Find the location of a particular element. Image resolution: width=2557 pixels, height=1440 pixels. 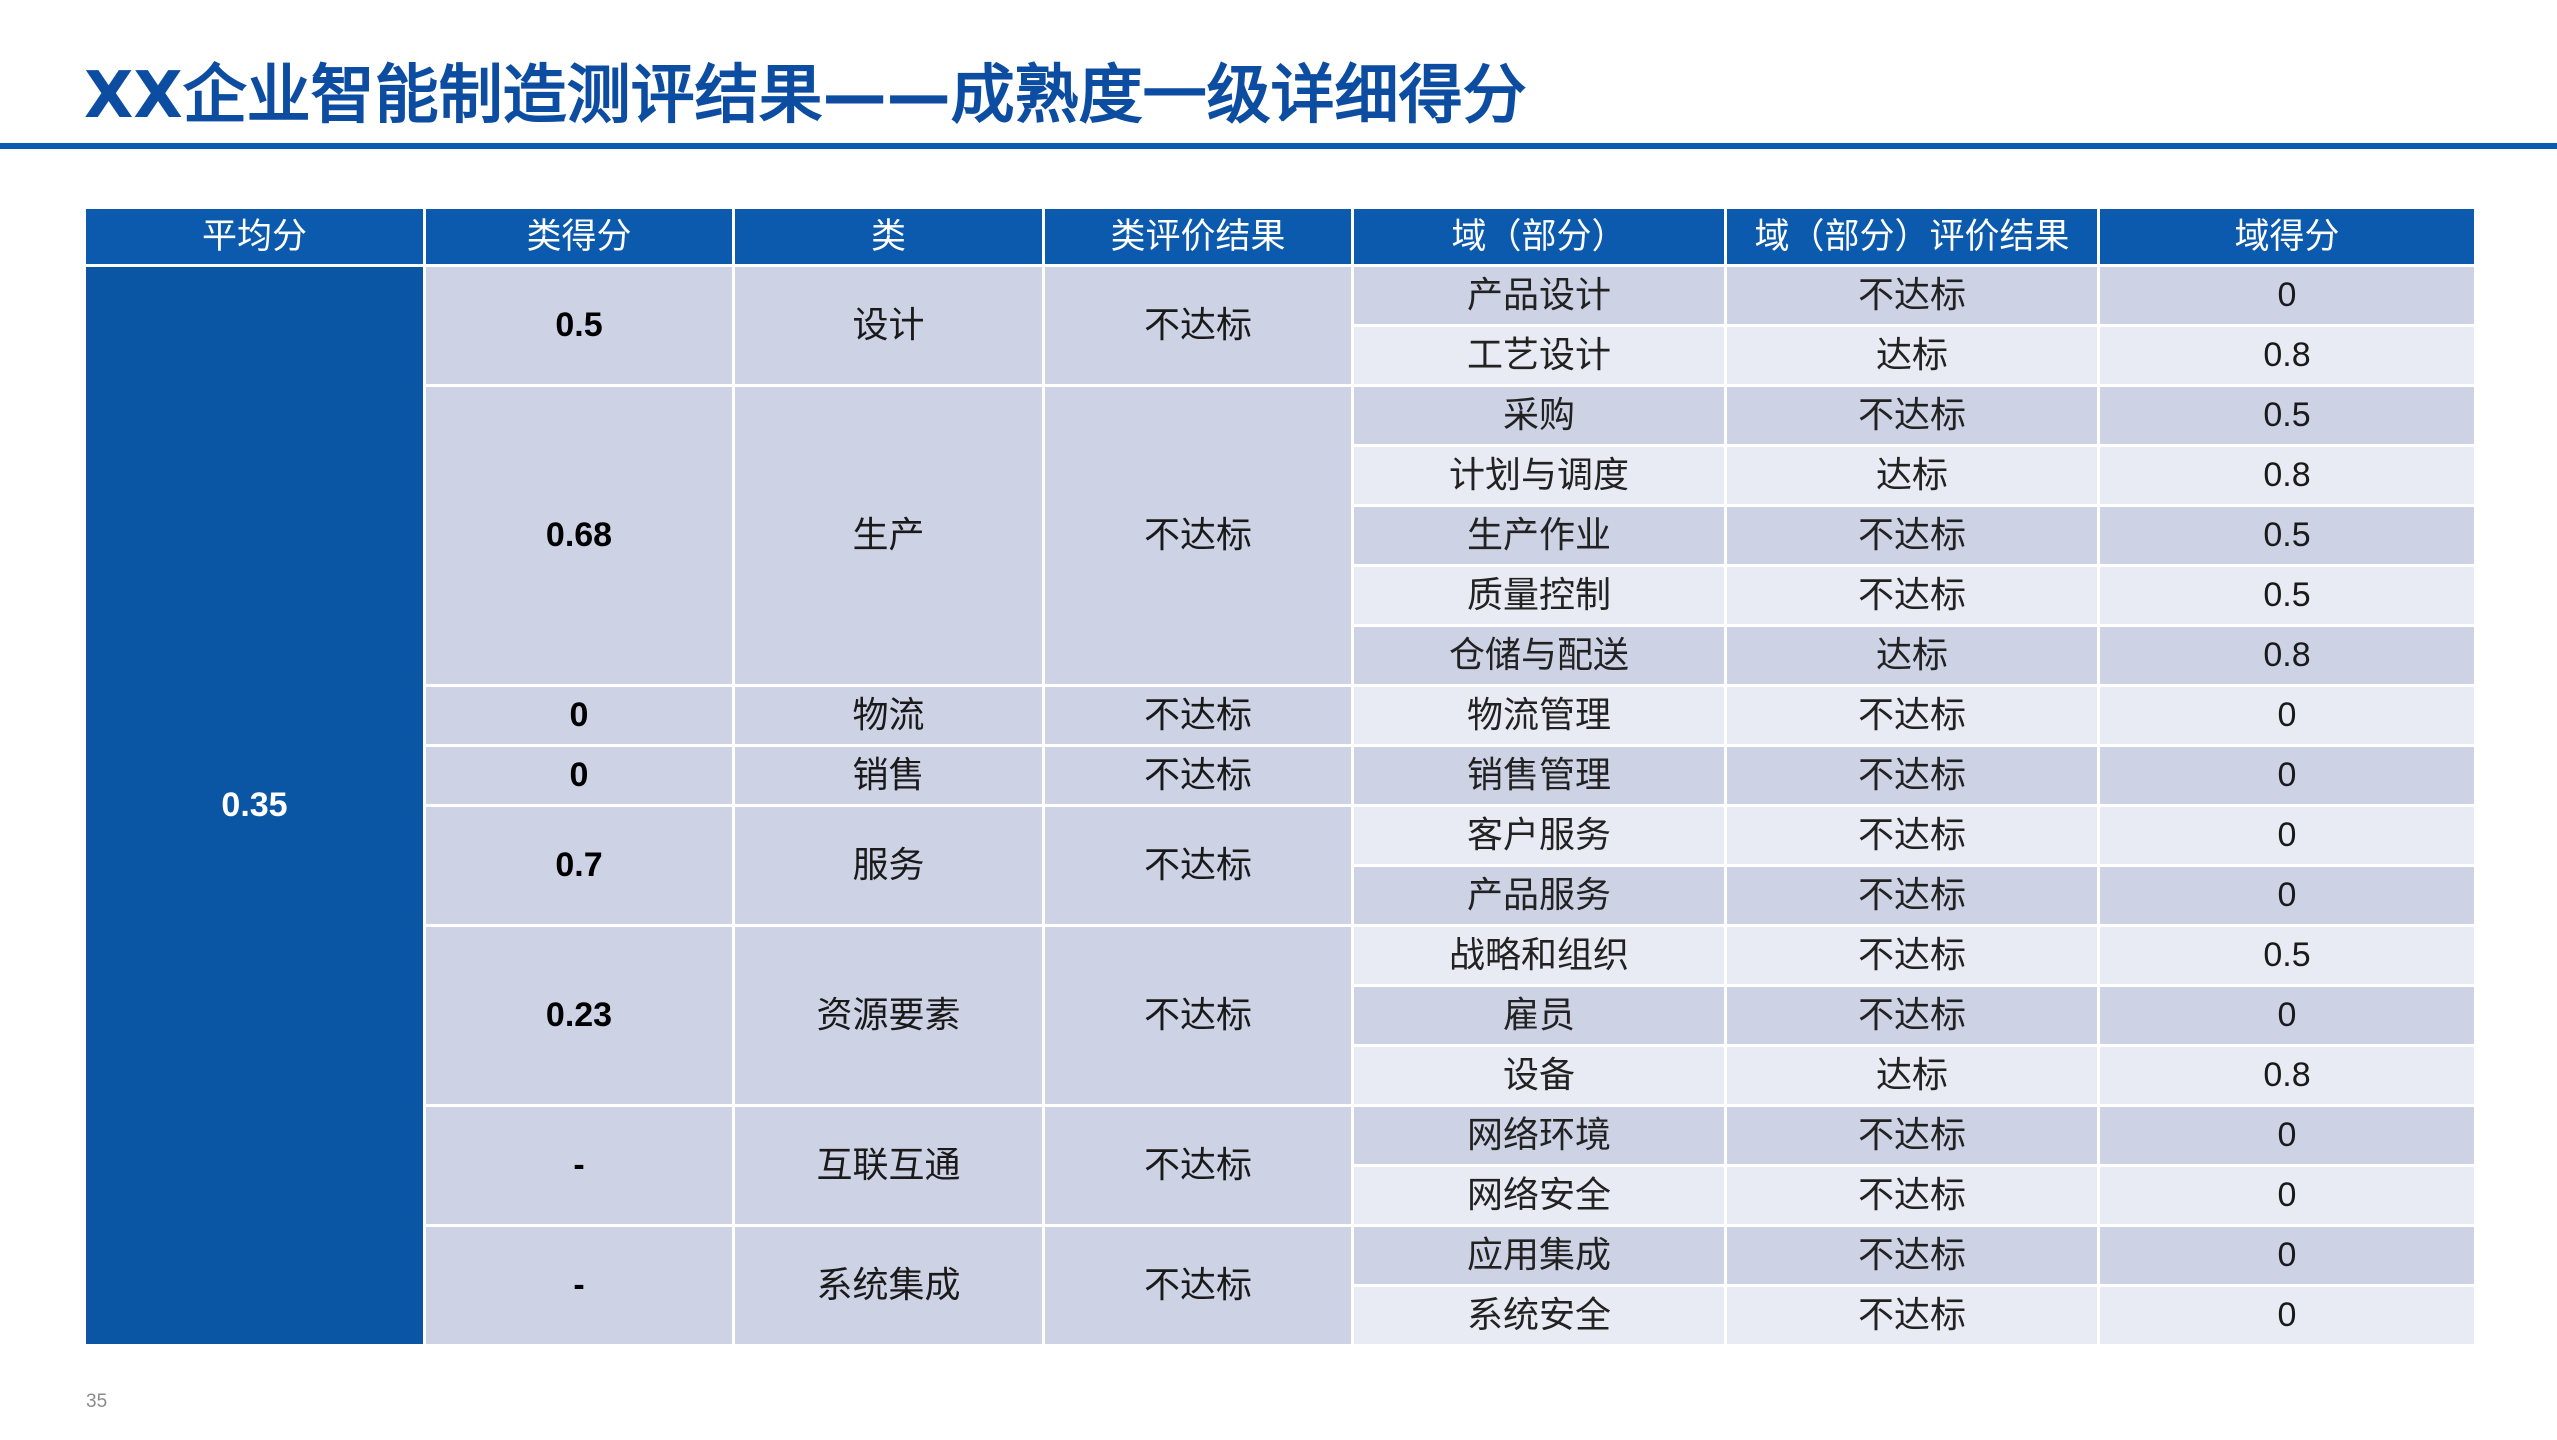

table-row: 0 销售 不达标 销售管理 不达标 0 is located at coordinates (1280, 775).